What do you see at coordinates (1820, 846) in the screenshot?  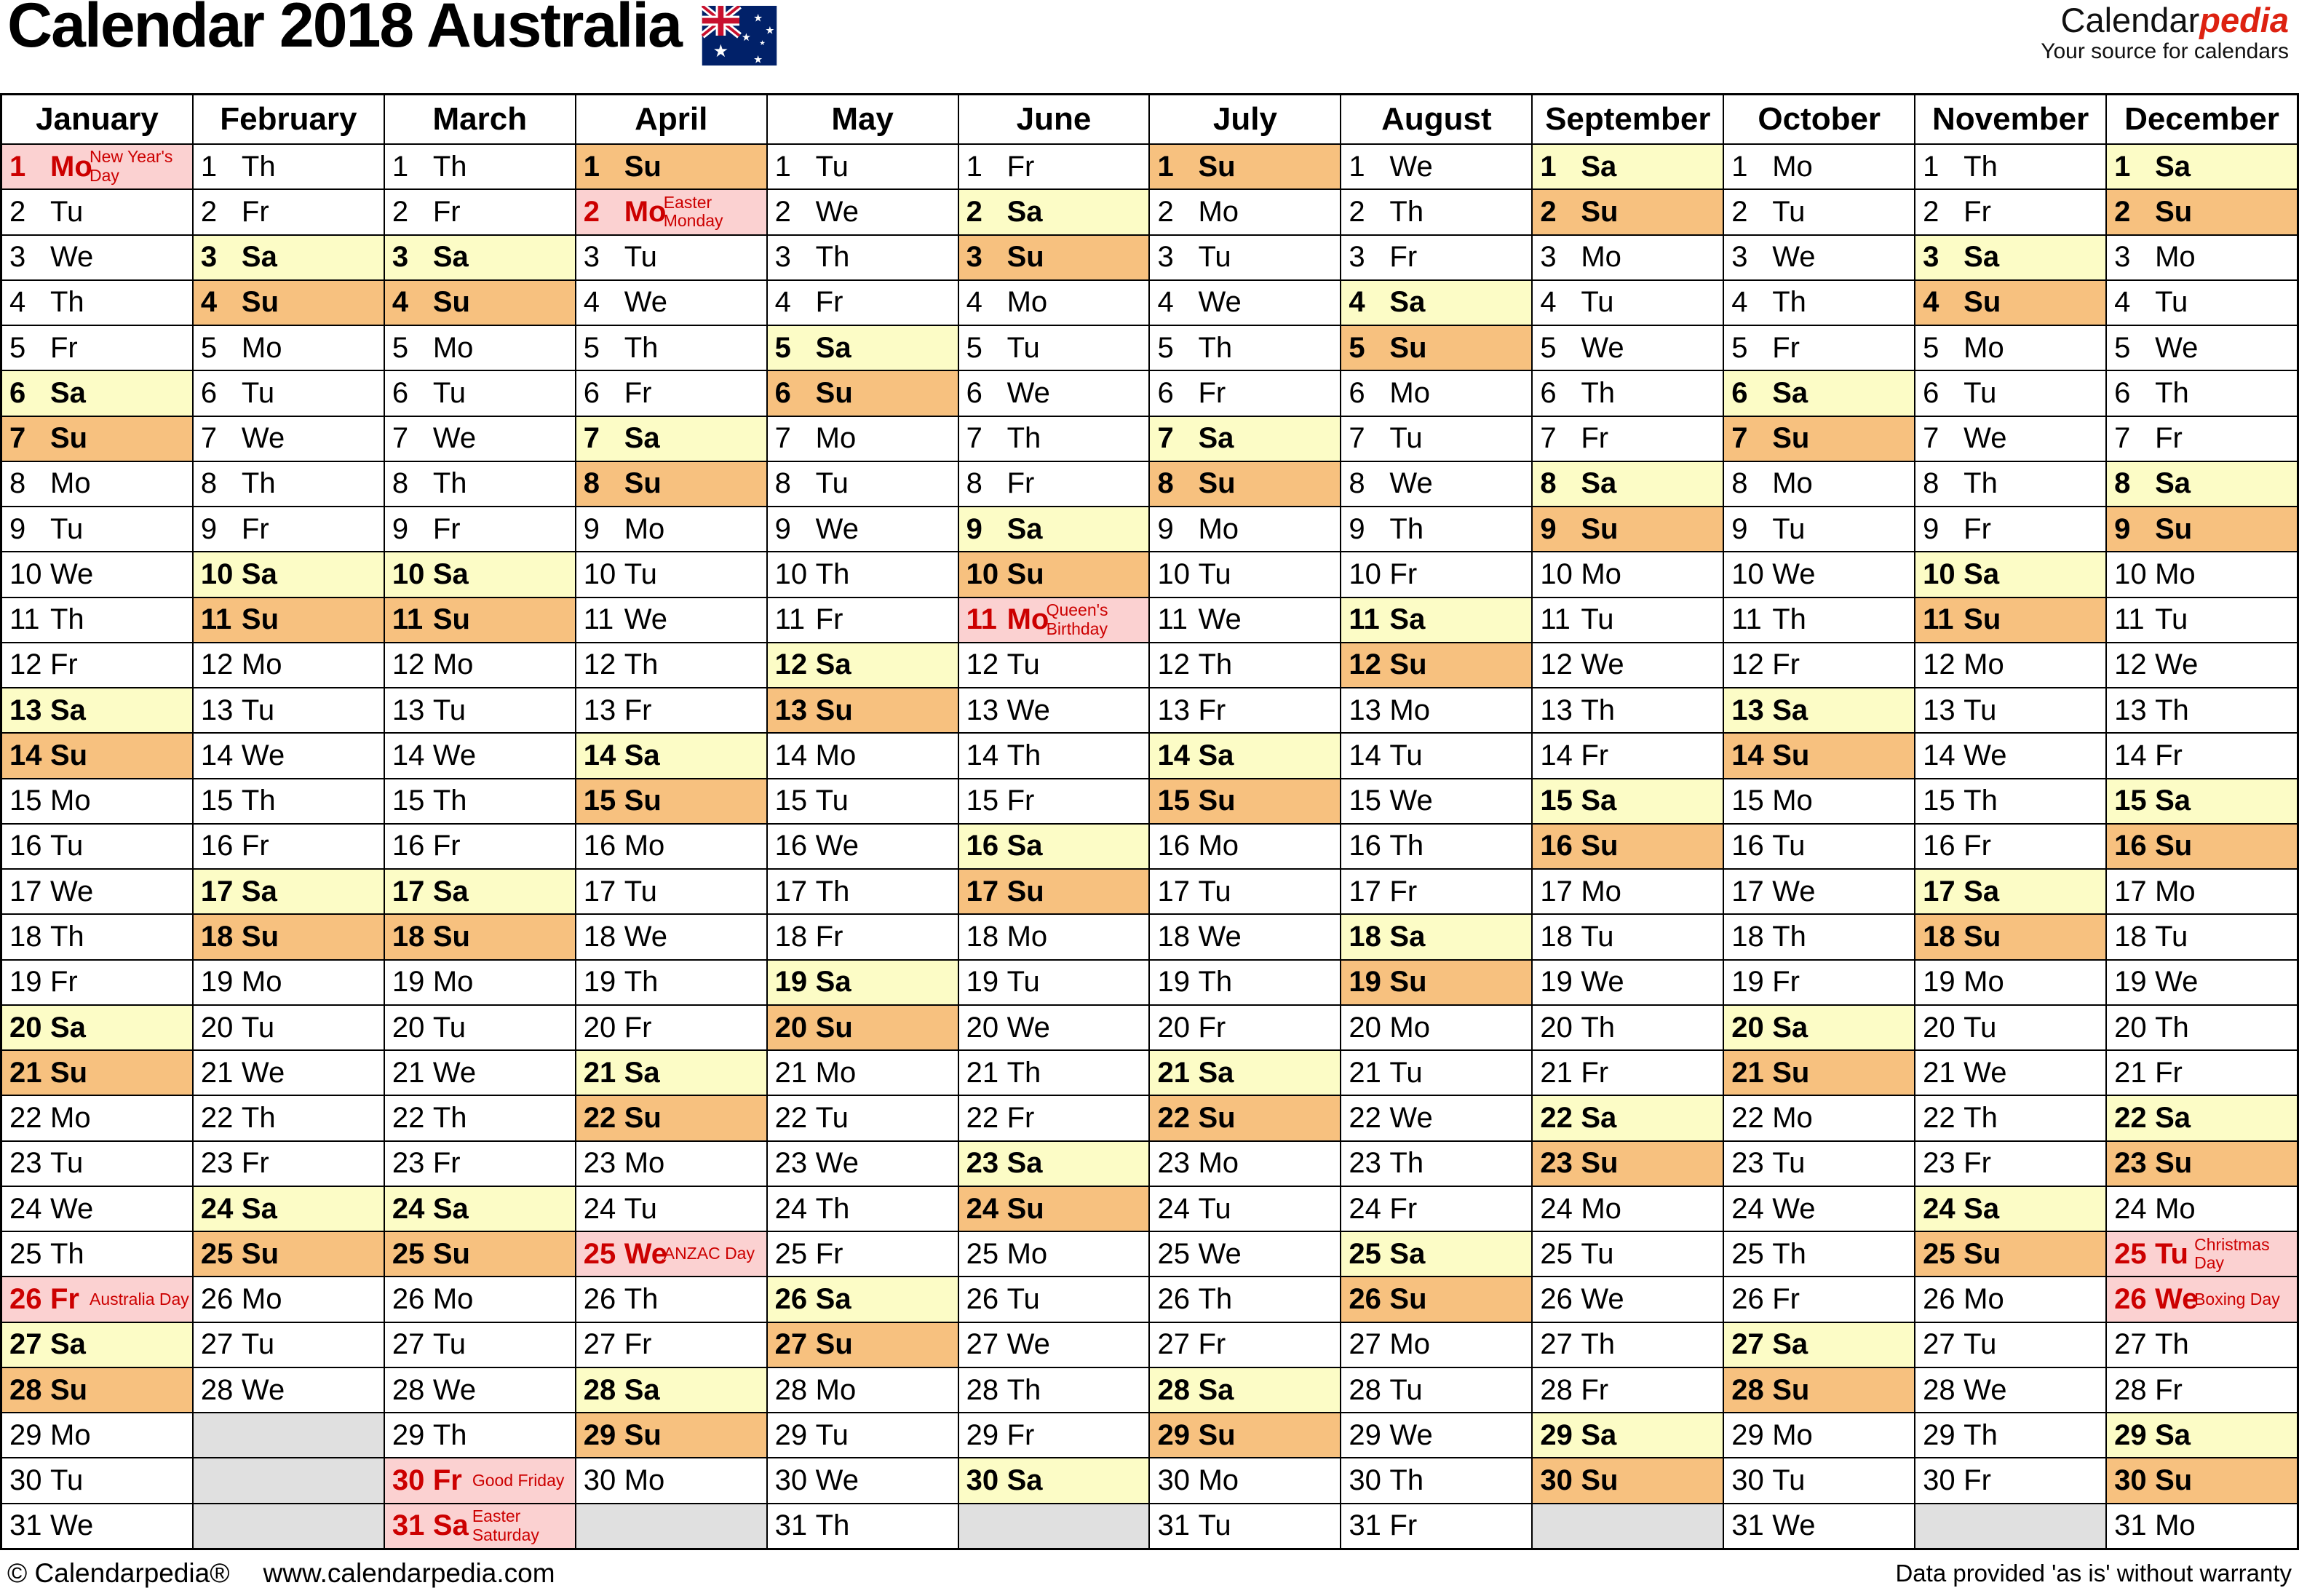 I see `day-cell: 16 Tu` at bounding box center [1820, 846].